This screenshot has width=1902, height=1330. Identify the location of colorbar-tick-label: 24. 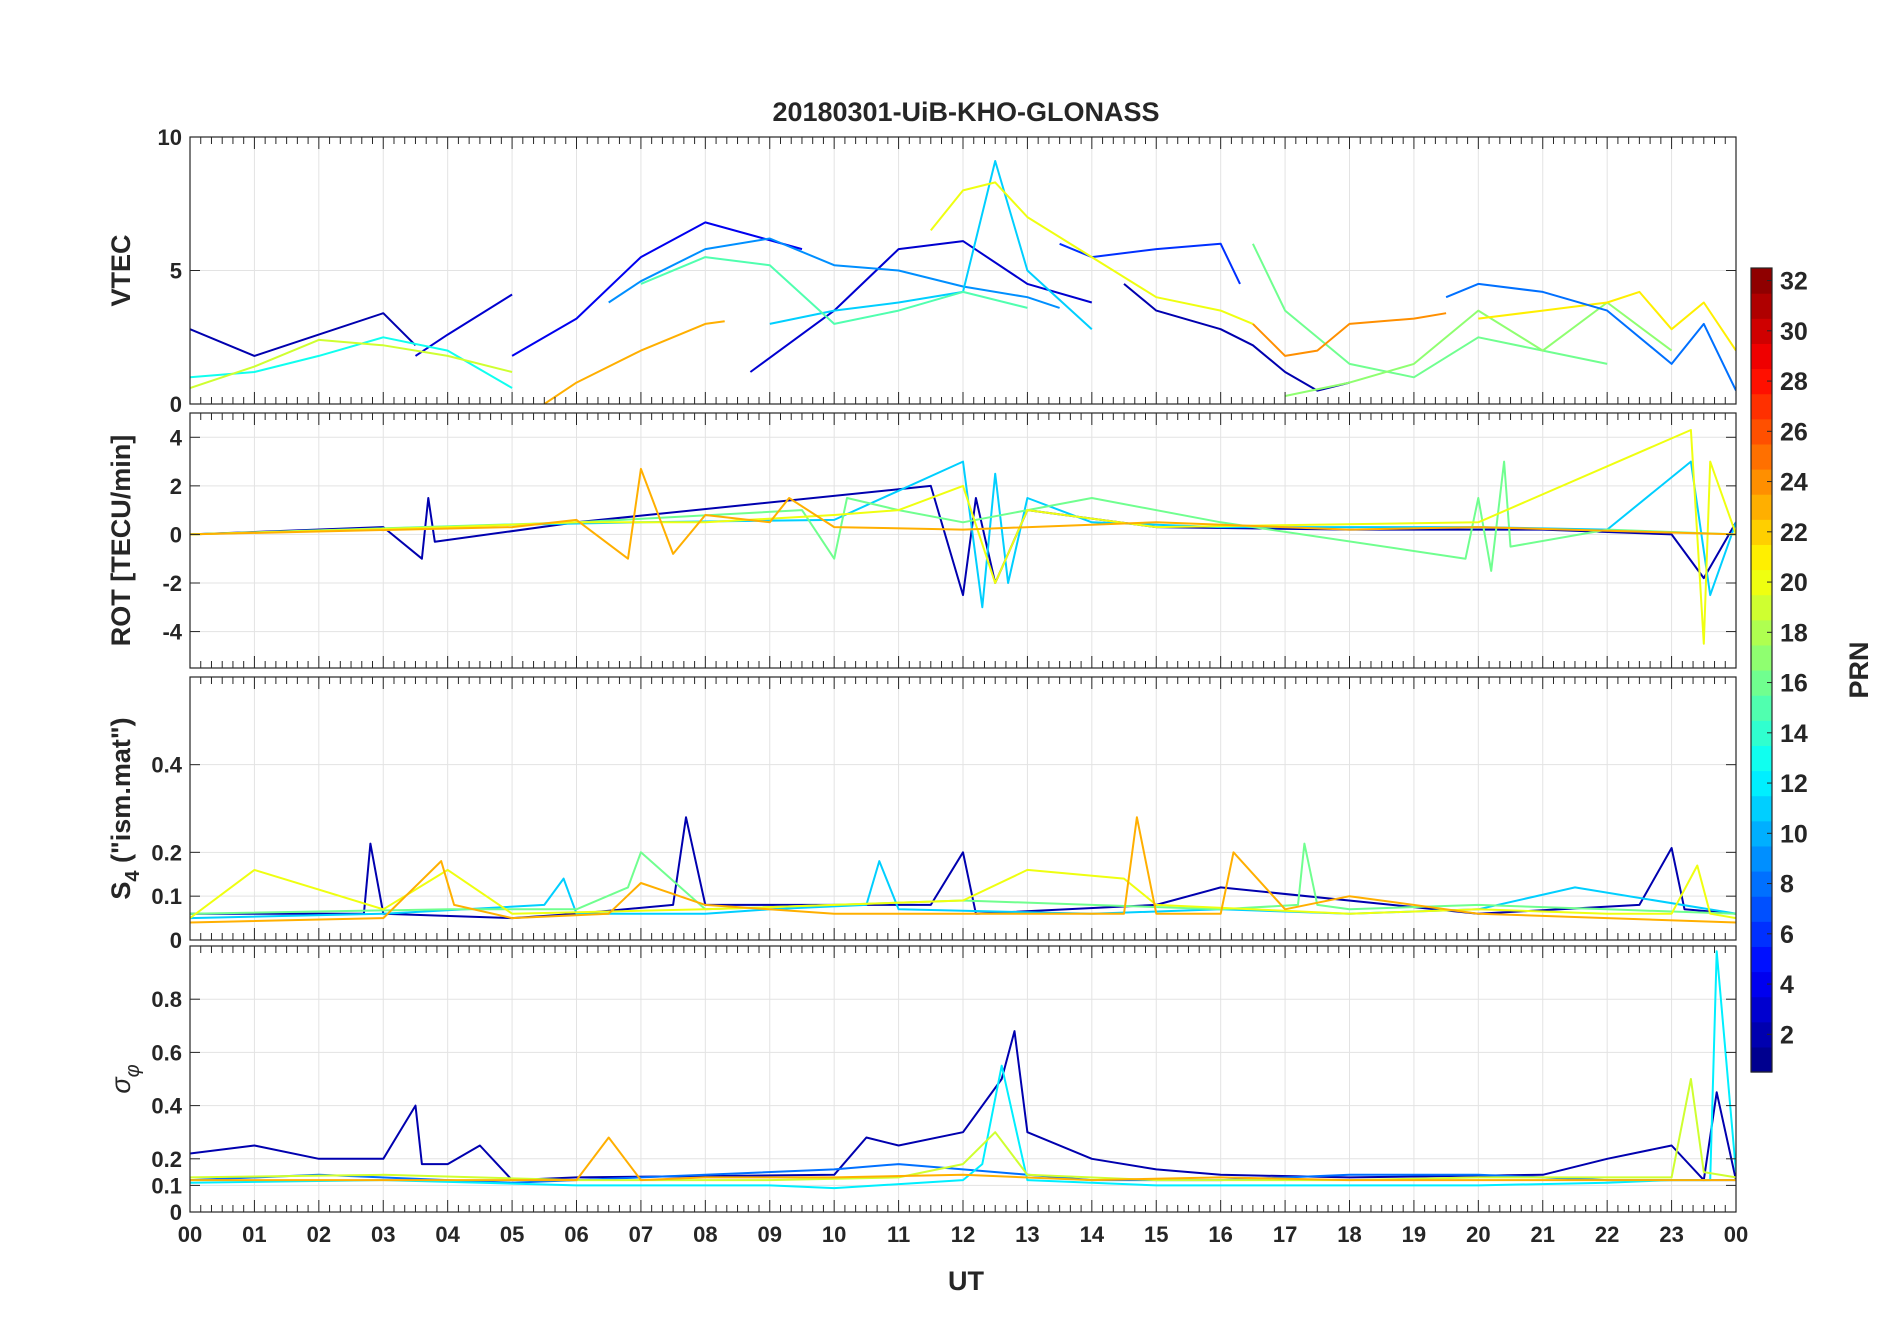
(1794, 483).